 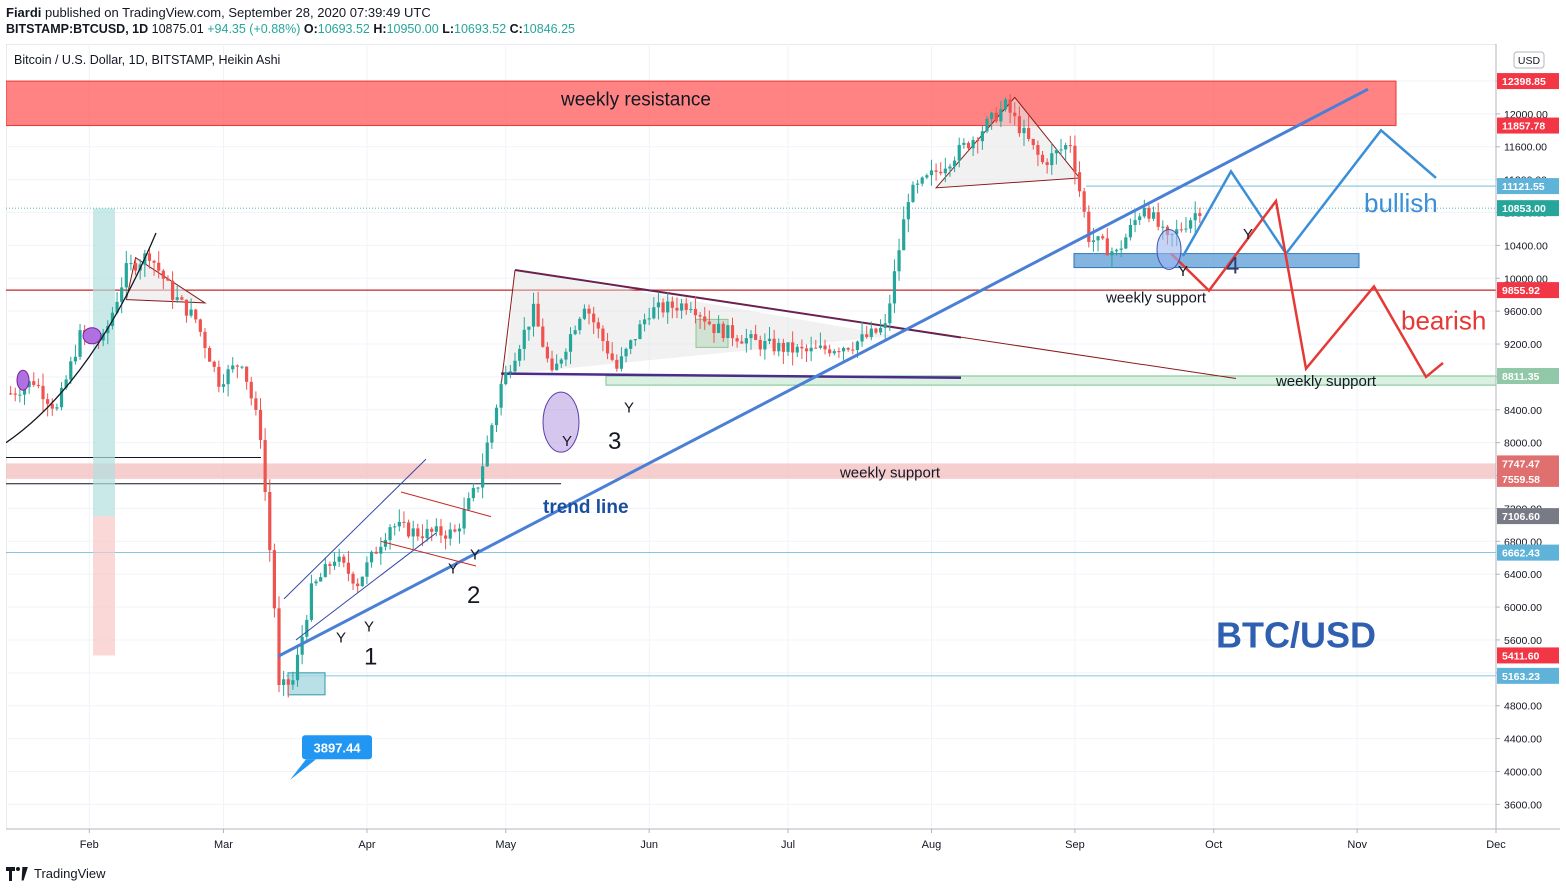 What do you see at coordinates (475, 554) in the screenshot?
I see `y-marker-label: Y` at bounding box center [475, 554].